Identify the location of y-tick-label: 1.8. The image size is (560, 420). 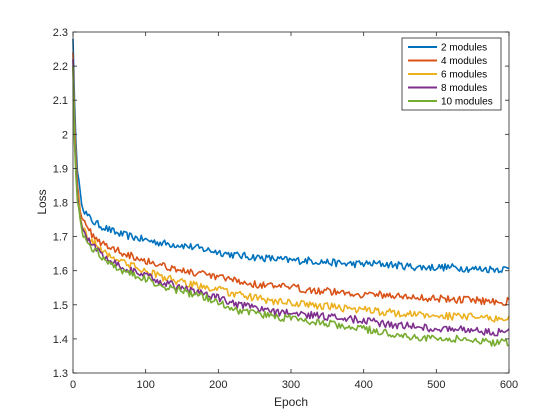
(60, 204).